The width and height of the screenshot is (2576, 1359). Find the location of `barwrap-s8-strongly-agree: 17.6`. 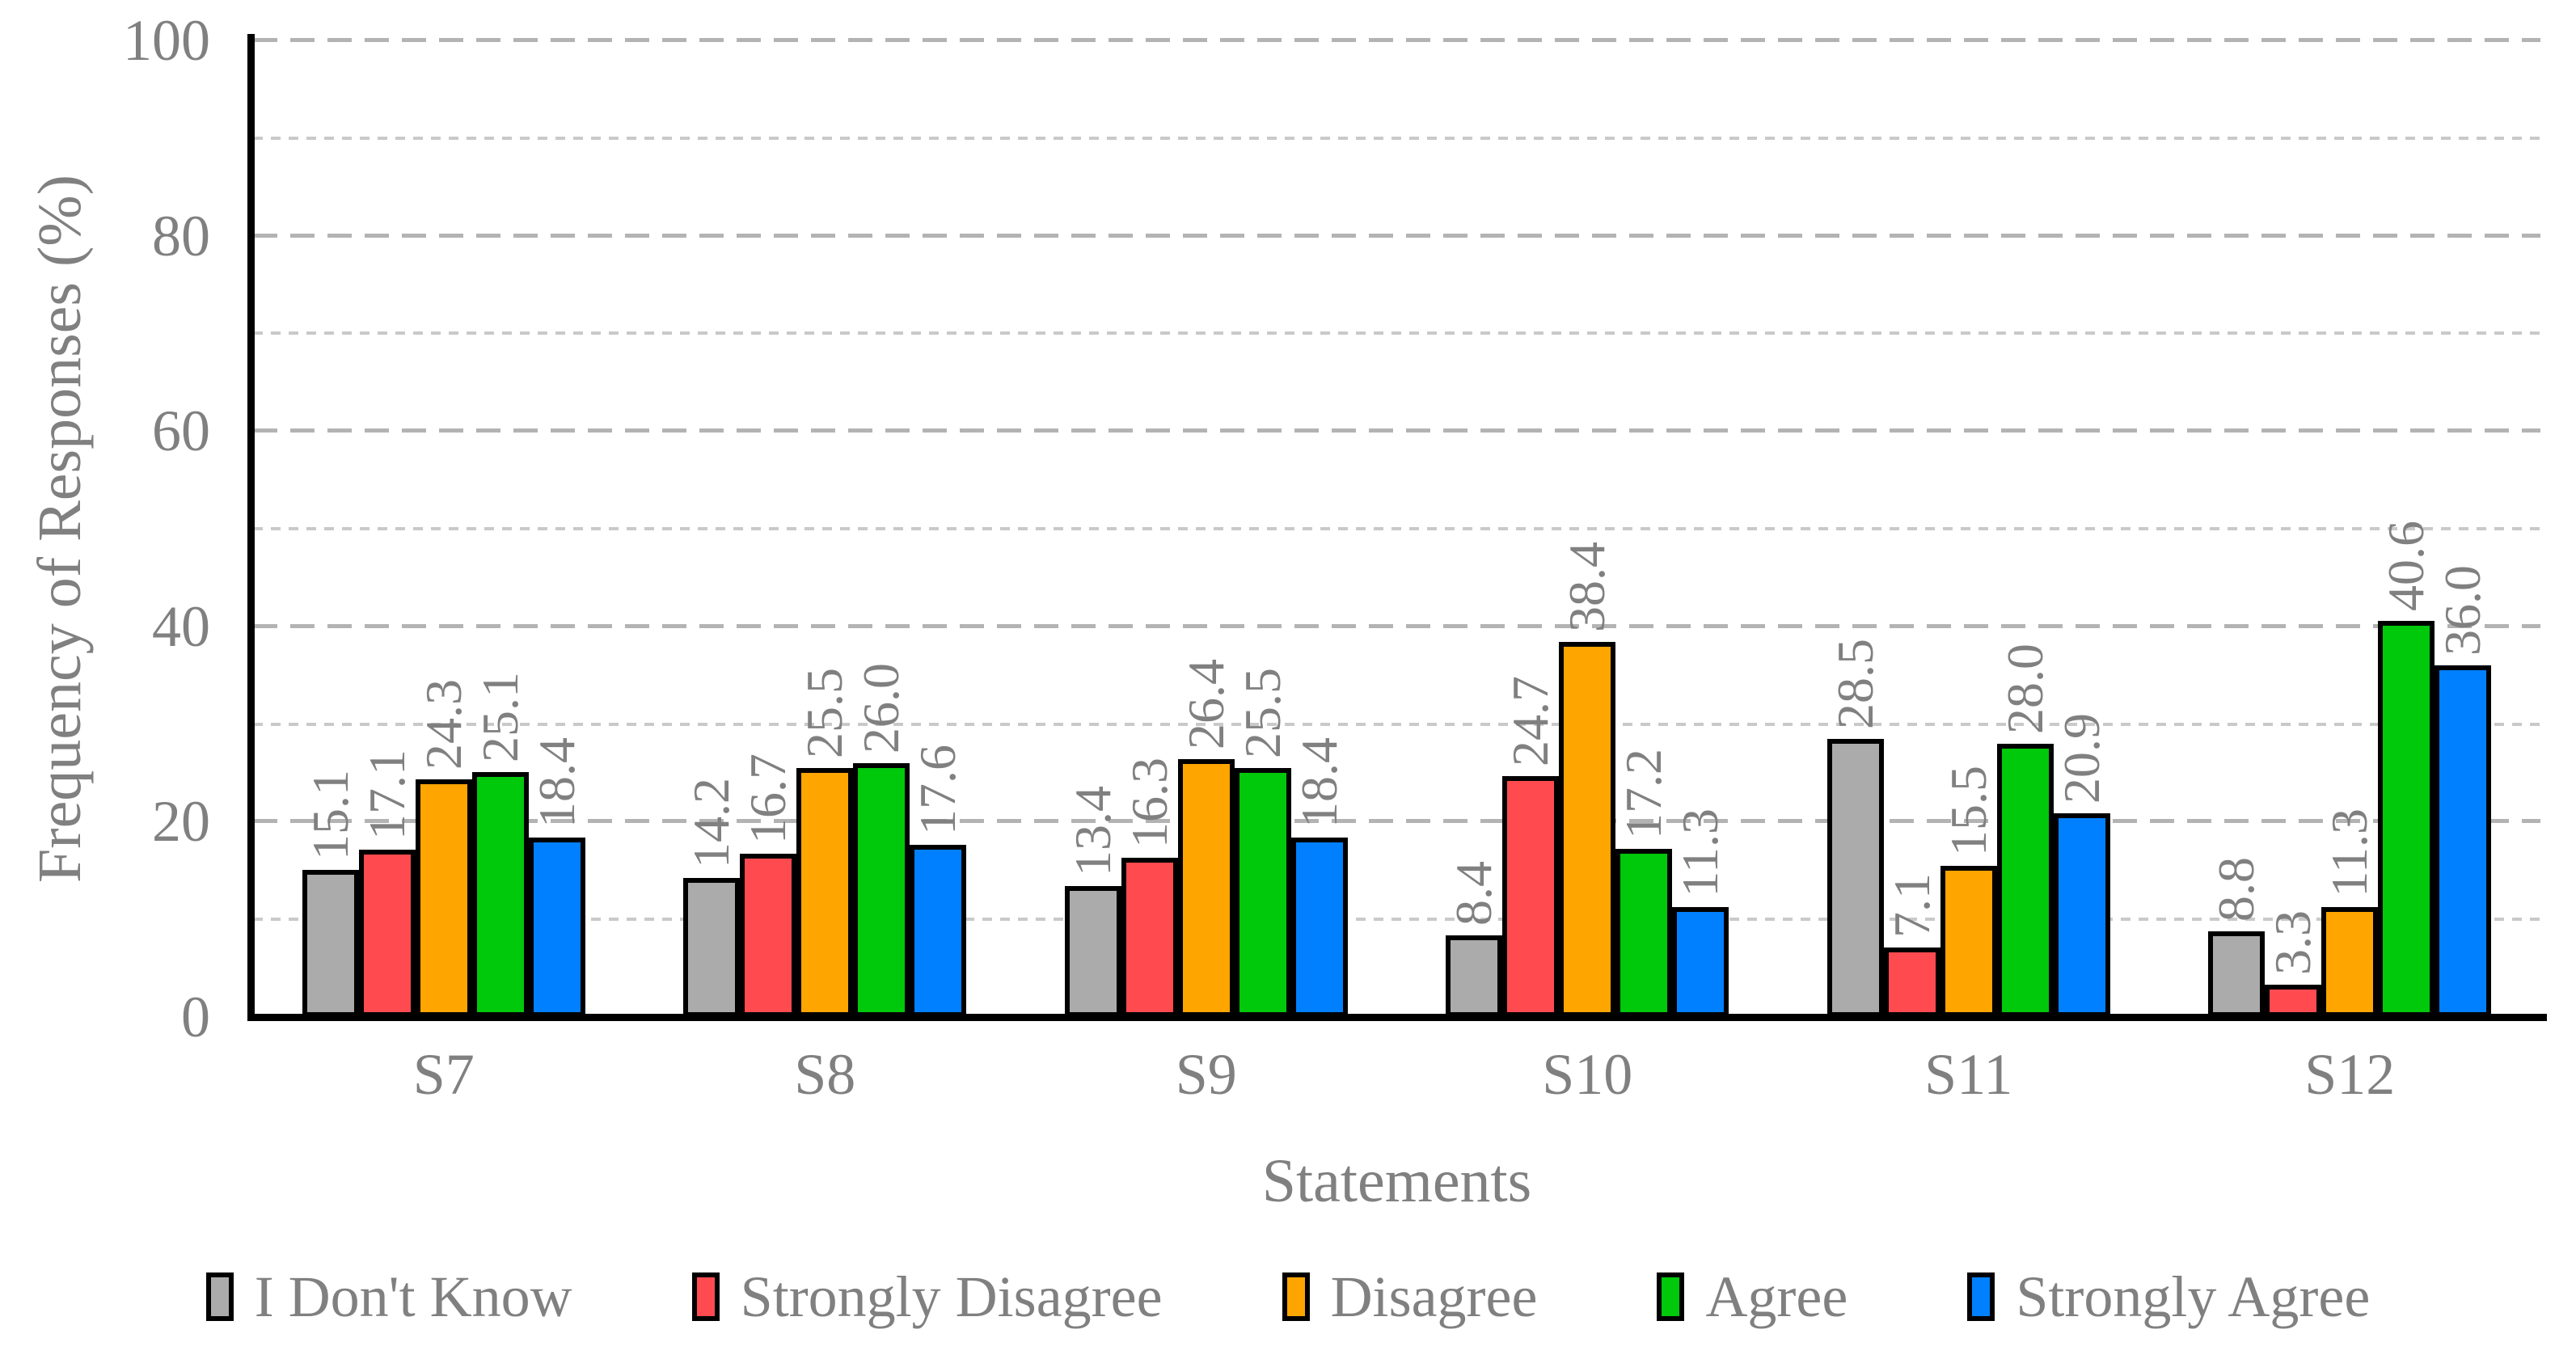

barwrap-s8-strongly-agree: 17.6 is located at coordinates (938, 529).